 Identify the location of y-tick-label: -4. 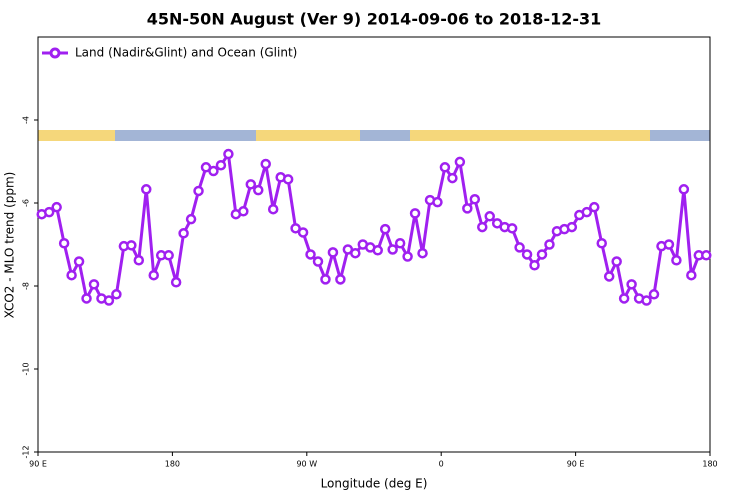
(26, 120).